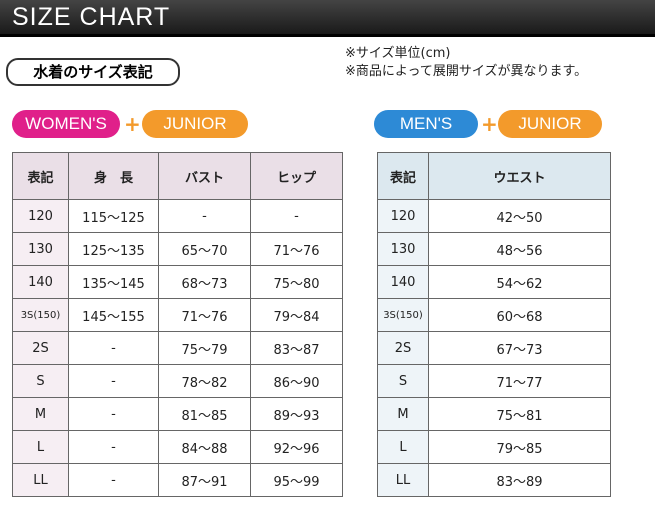 The width and height of the screenshot is (655, 529). I want to click on row: 130 125～135 65～70 71～76, so click(177, 249).